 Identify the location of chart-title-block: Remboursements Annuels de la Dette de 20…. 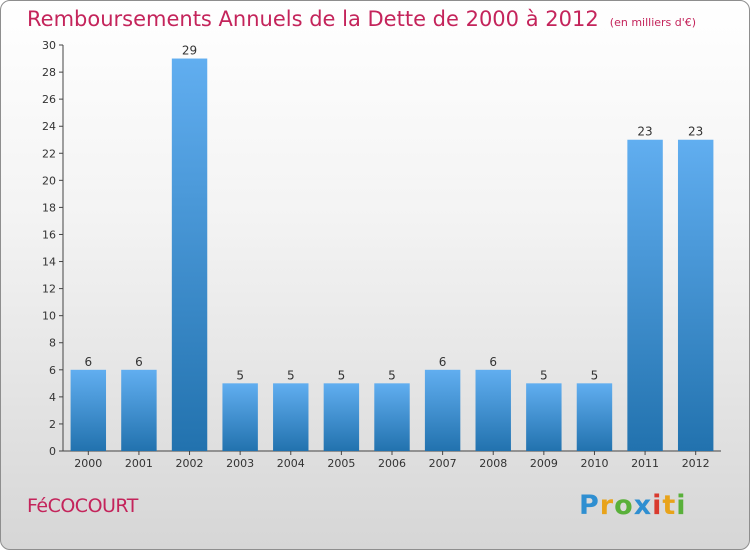
(361, 19).